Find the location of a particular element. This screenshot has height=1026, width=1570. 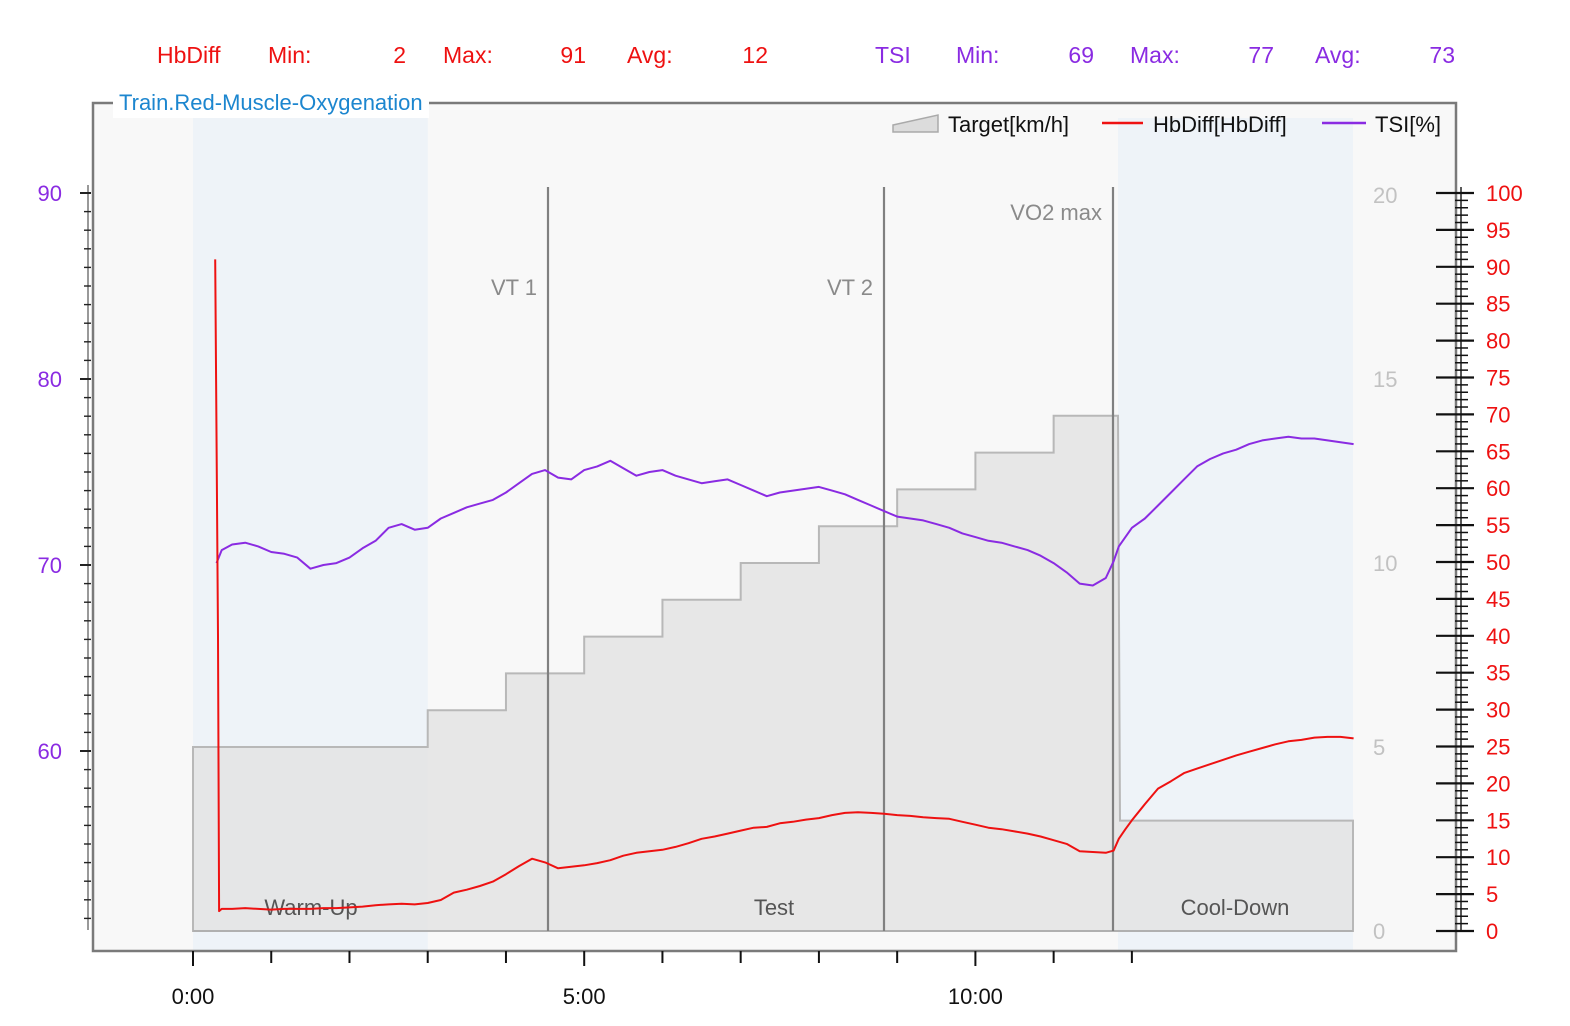

hbdiff-tick-label: 15 is located at coordinates (1498, 820).